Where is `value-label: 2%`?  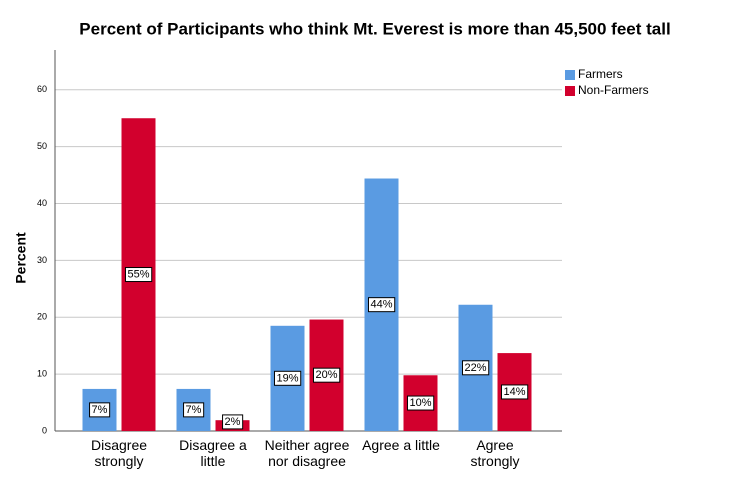 value-label: 2% is located at coordinates (233, 422).